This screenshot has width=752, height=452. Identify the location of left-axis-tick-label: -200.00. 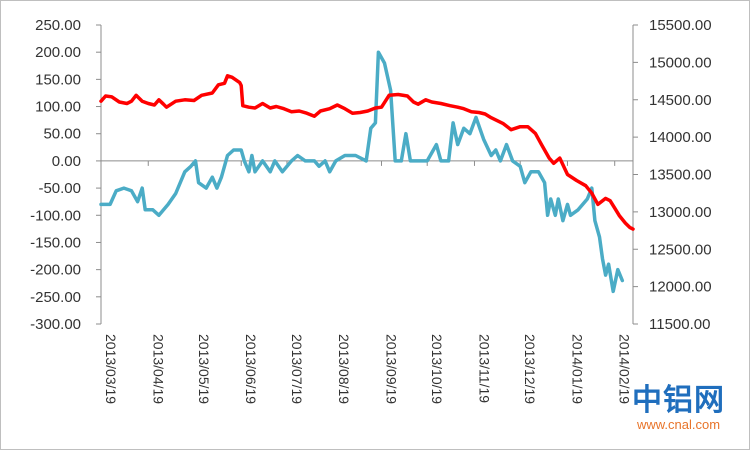
(55, 270).